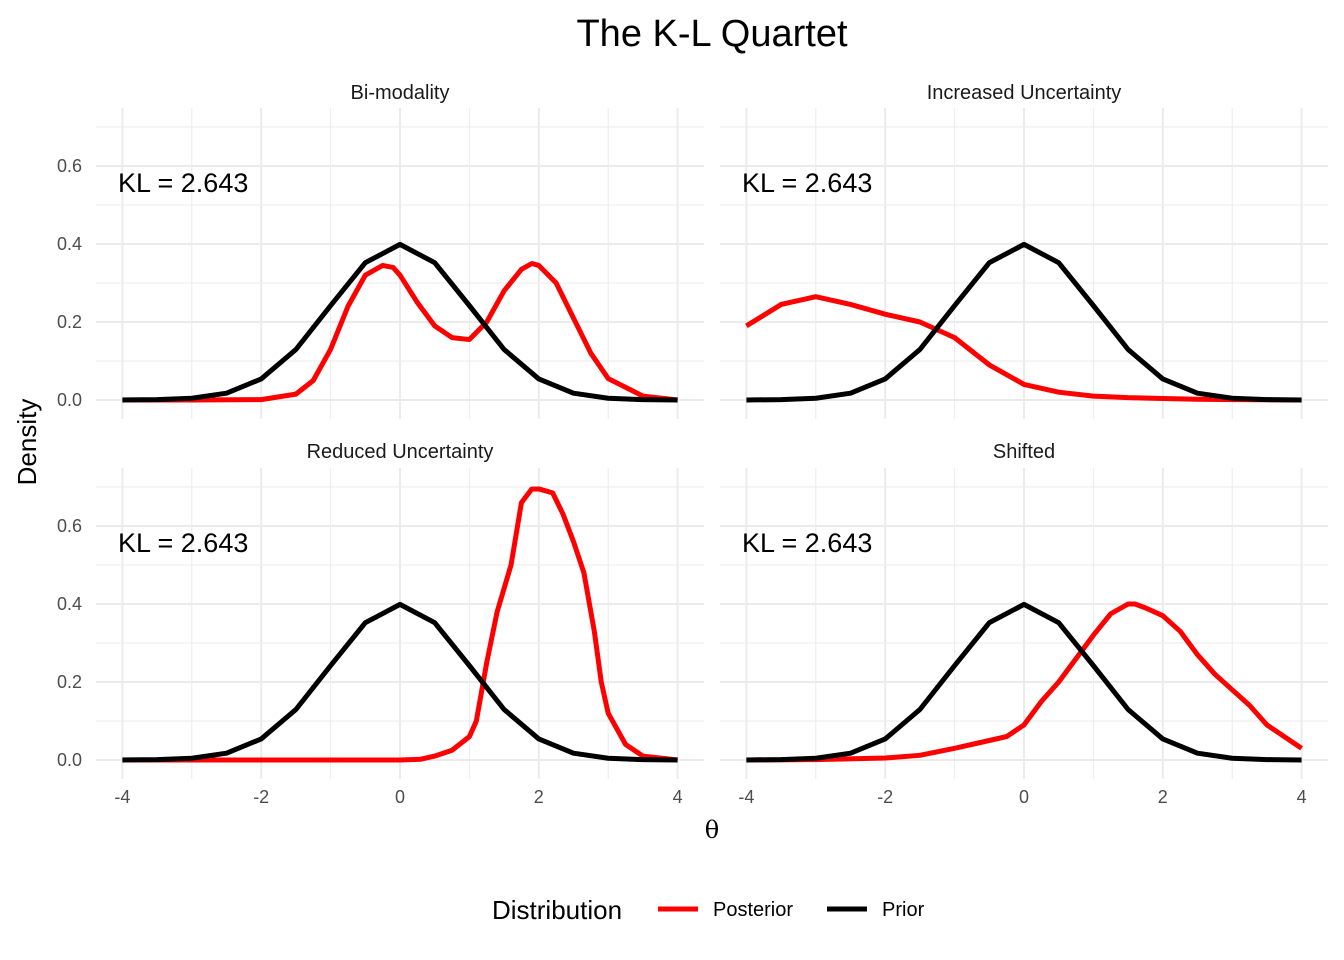 The image size is (1344, 960). What do you see at coordinates (711, 34) in the screenshot?
I see `chart-title: The K-L Quartet` at bounding box center [711, 34].